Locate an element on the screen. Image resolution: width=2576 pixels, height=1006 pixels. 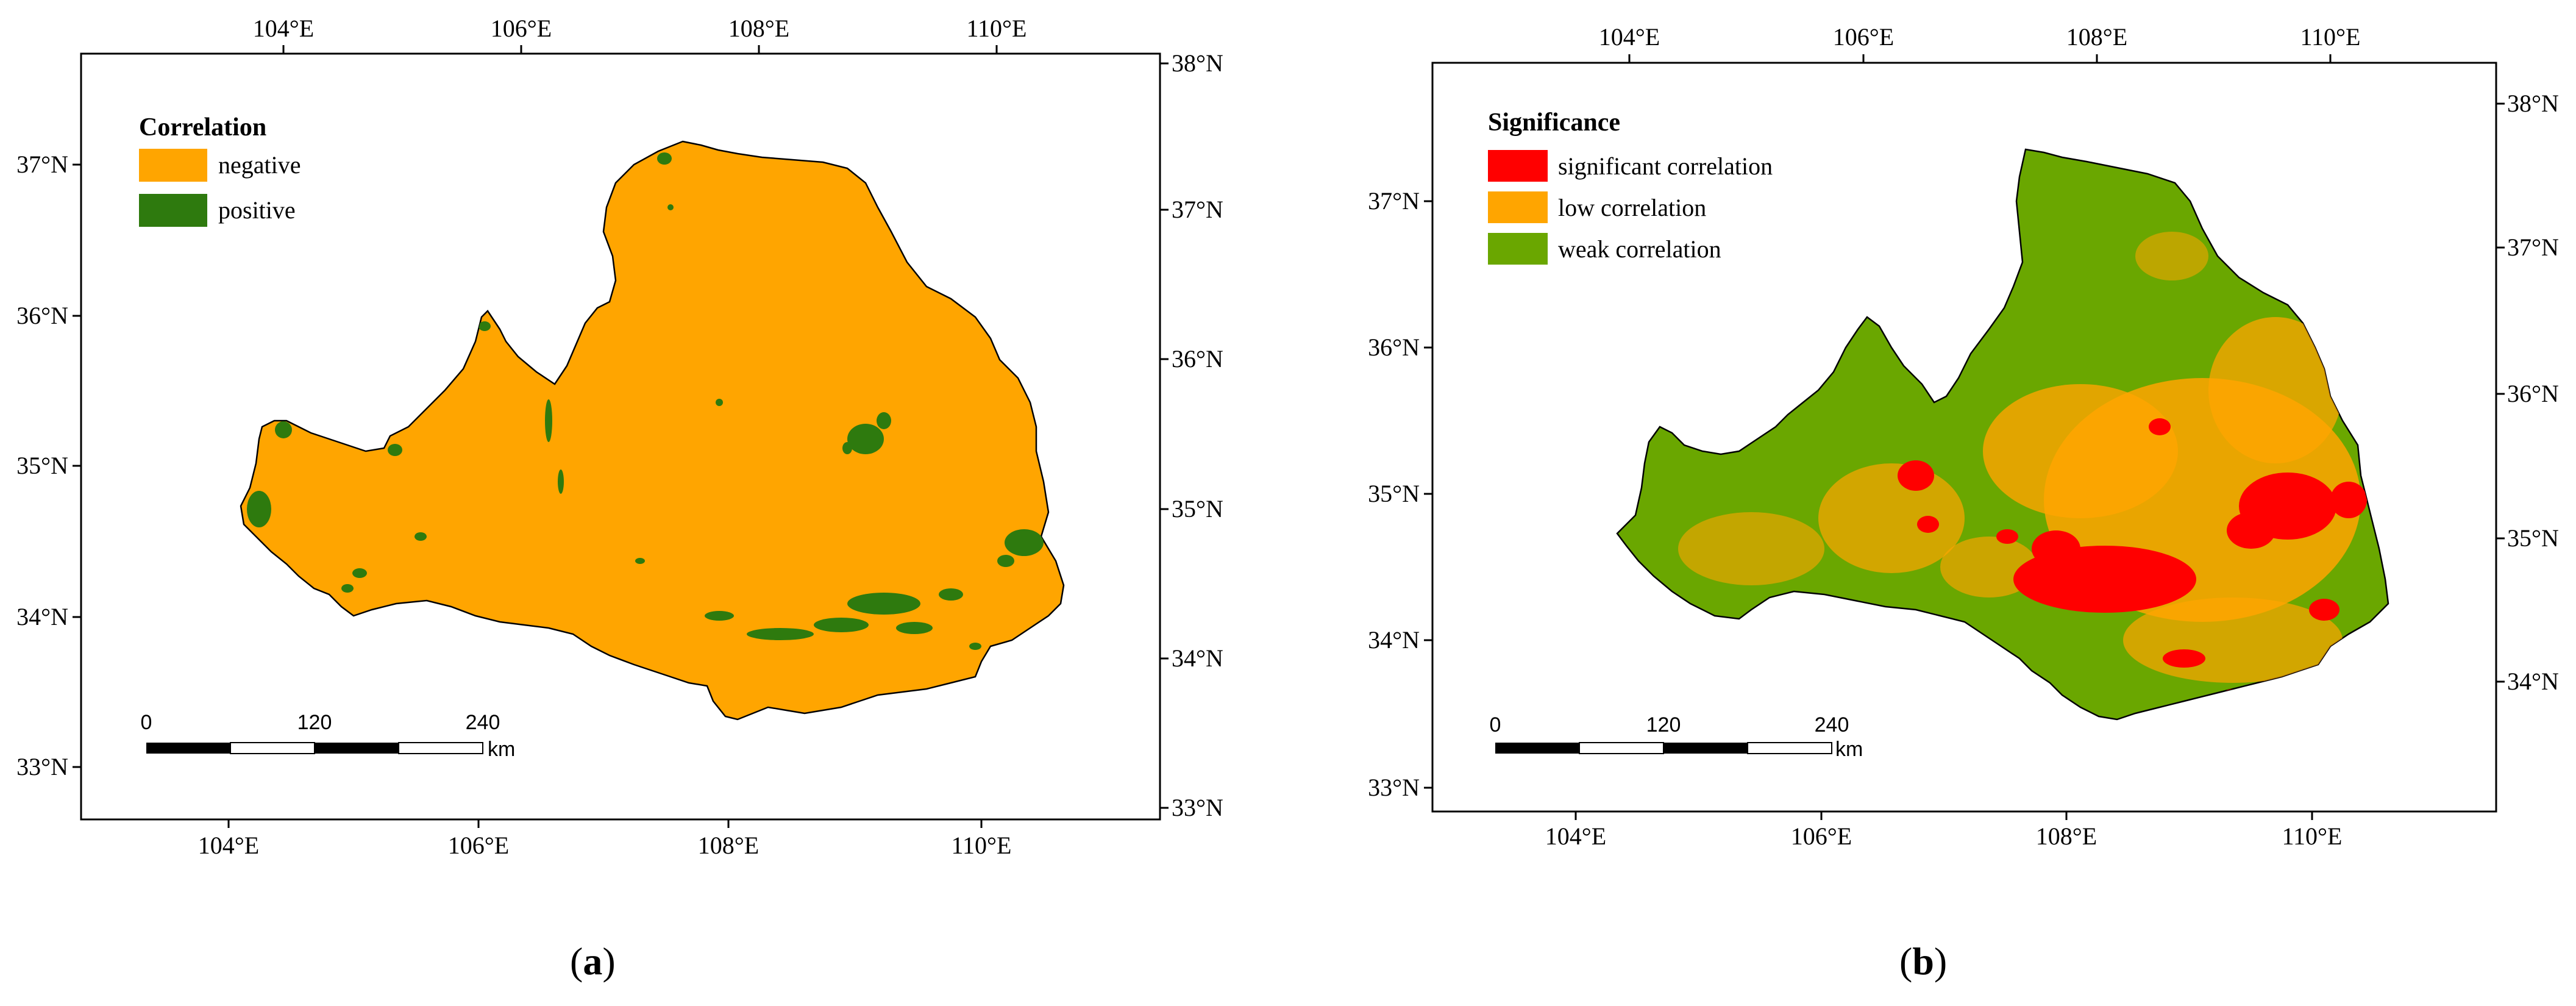
legend: Correlation negative positive is located at coordinates (220, 170).